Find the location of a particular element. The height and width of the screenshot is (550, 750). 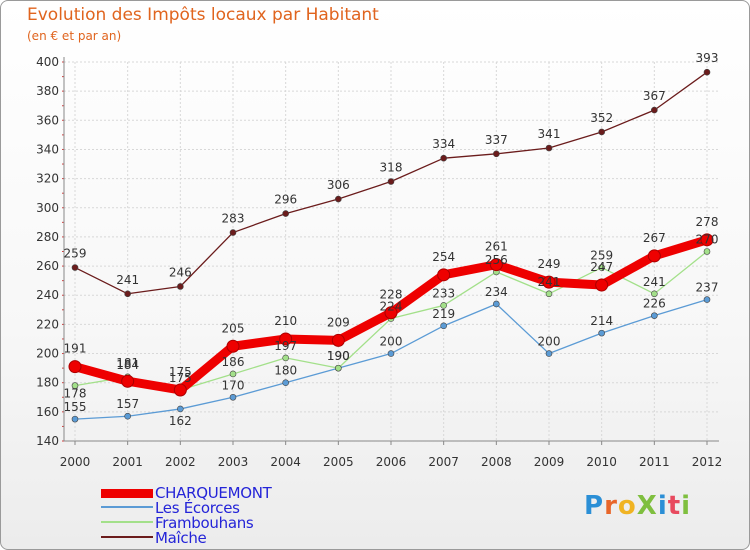

legend-label-charquemont: CHARQUEMONT is located at coordinates (213, 493).